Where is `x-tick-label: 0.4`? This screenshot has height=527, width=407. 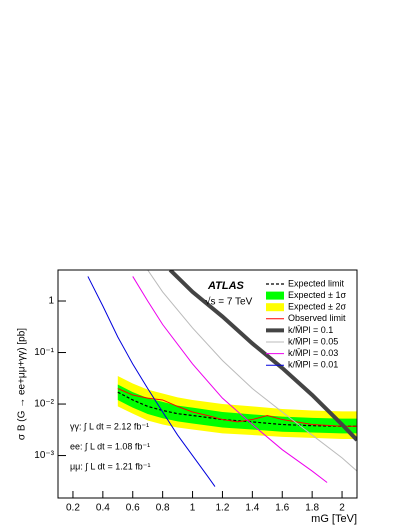
x-tick-label: 0.4 is located at coordinates (103, 508).